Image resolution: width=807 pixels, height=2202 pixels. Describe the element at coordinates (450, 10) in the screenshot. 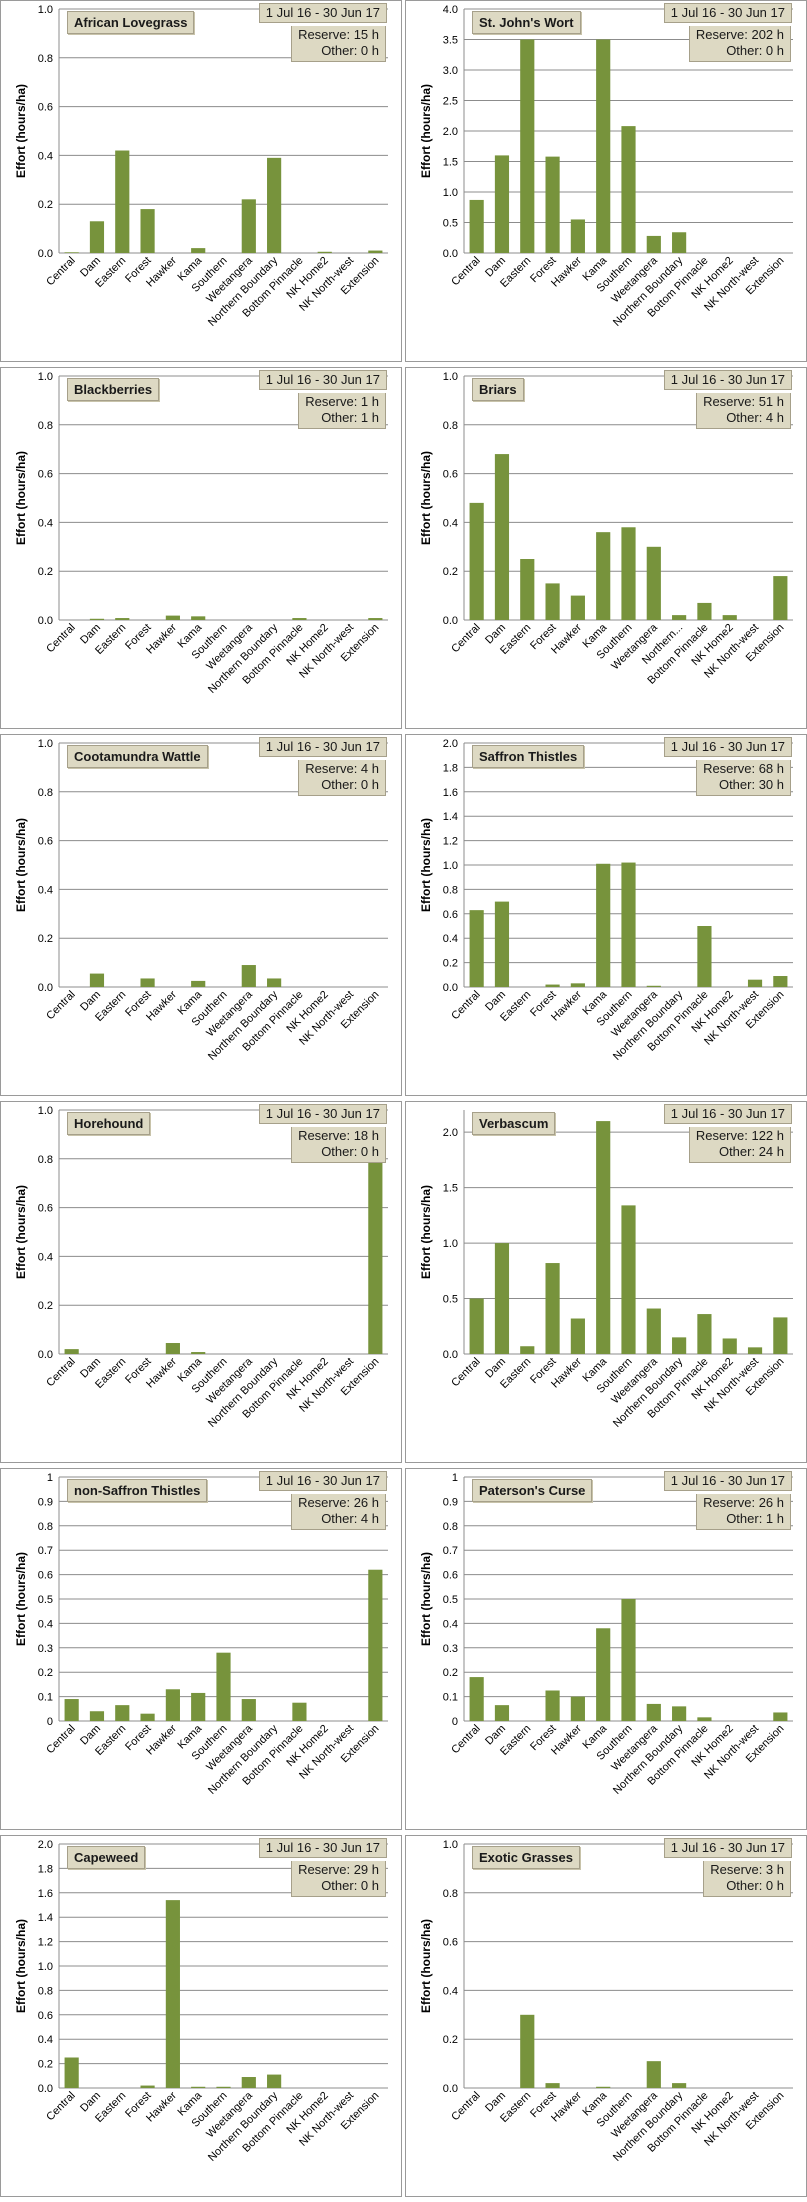

I see `y-tick-label: 4.0` at that location.